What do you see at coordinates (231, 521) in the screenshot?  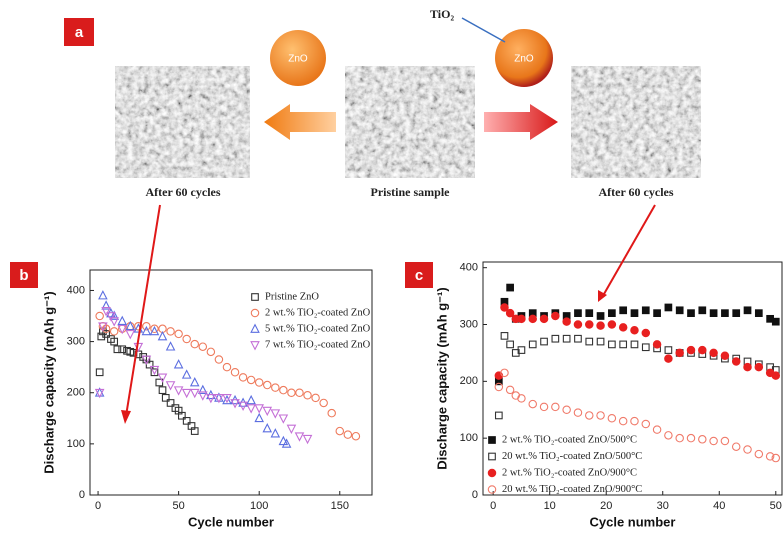 I see `x-axis-title: Cycle number` at bounding box center [231, 521].